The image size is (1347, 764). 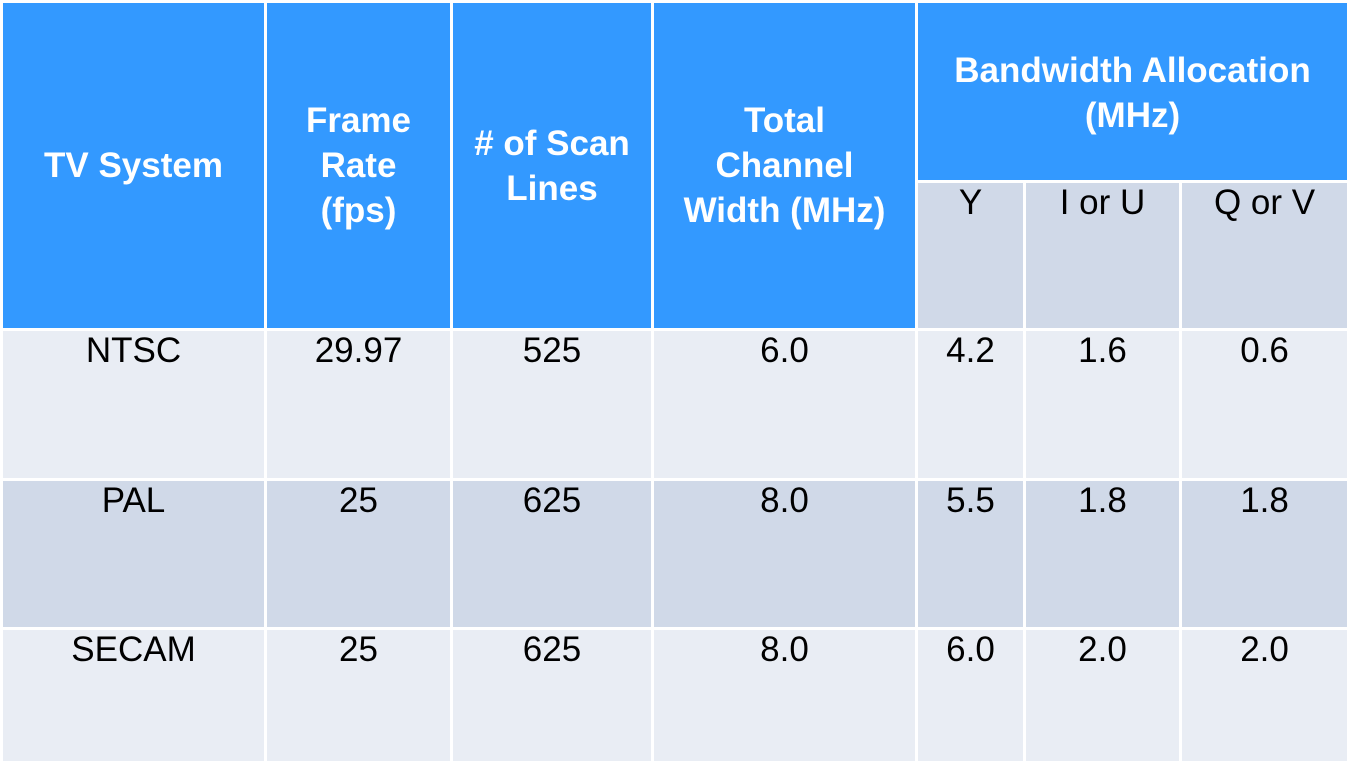 I want to click on header-tv-system: TV System, so click(x=134, y=166).